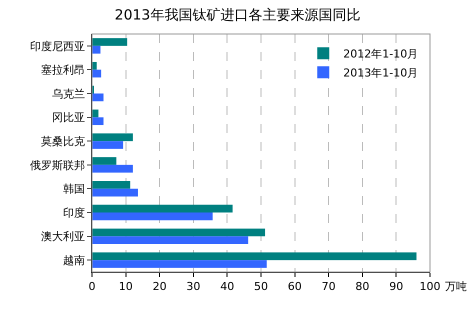 Image resolution: width=475 pixels, height=323 pixels. Describe the element at coordinates (68, 117) in the screenshot. I see `y-tick-label: 冈比亚` at that location.